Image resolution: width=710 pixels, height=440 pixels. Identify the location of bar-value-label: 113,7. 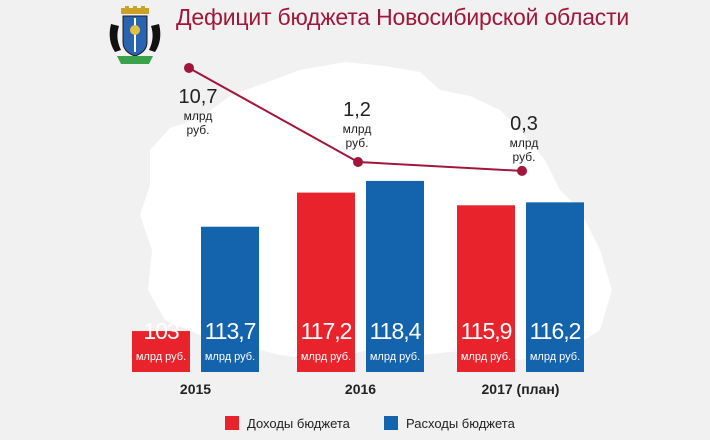
(230, 331).